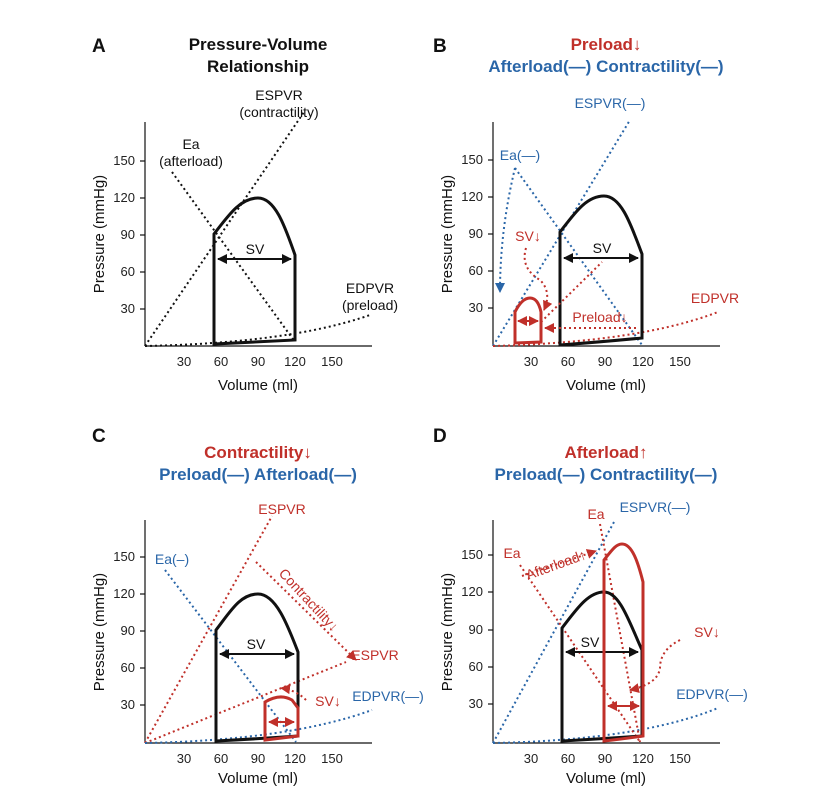 The width and height of the screenshot is (825, 797). I want to click on panel-c-axes, so click(256, 632).